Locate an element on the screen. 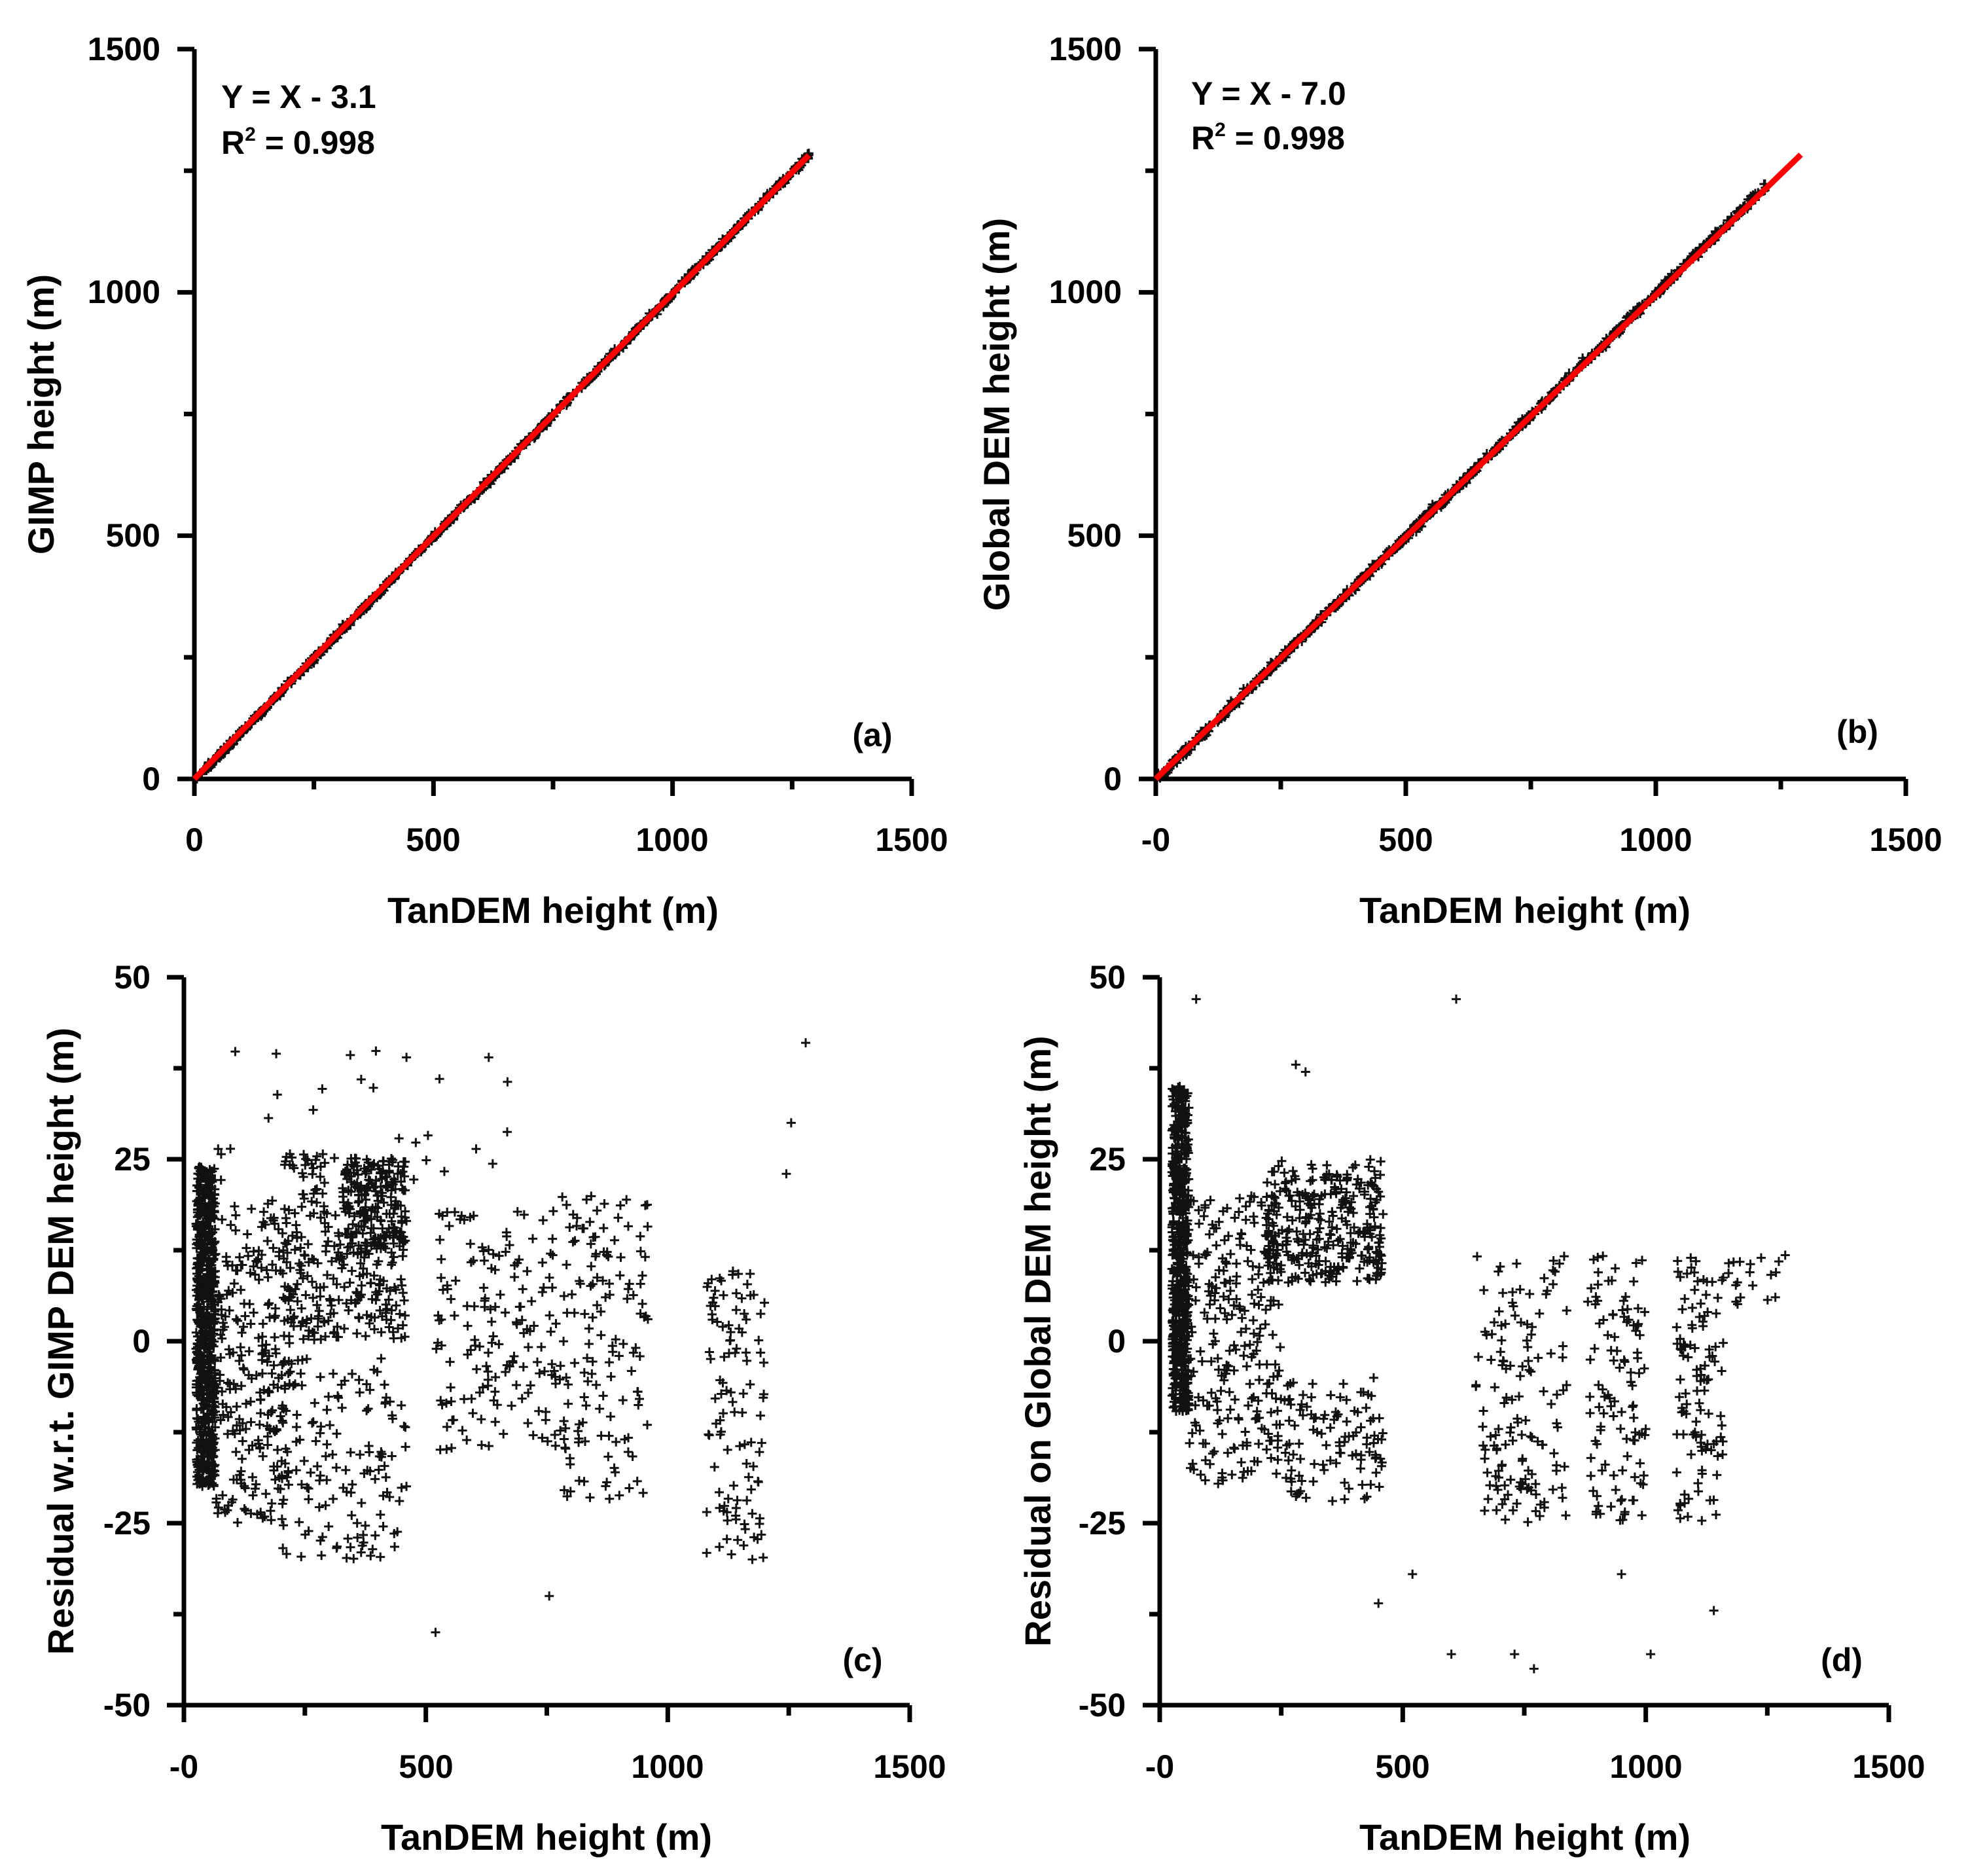 This screenshot has width=1968, height=1876. x-tick-label: 1500 is located at coordinates (911, 839).